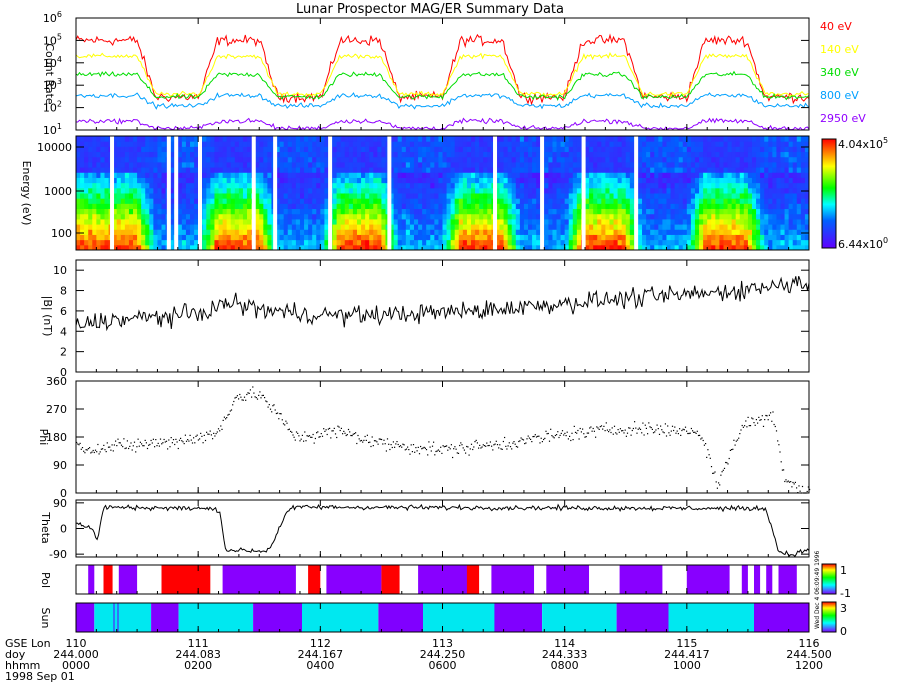  What do you see at coordinates (45, 580) in the screenshot?
I see `polarity-ylabel: Pol` at bounding box center [45, 580].